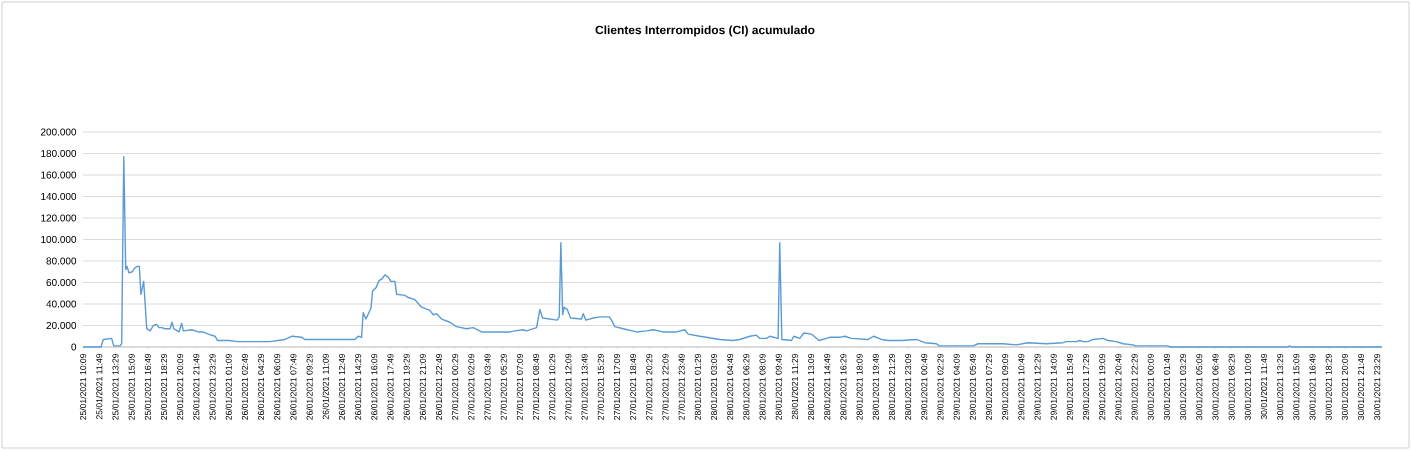  Describe the element at coordinates (59, 153) in the screenshot. I see `y-tick-label: 180.000` at that location.